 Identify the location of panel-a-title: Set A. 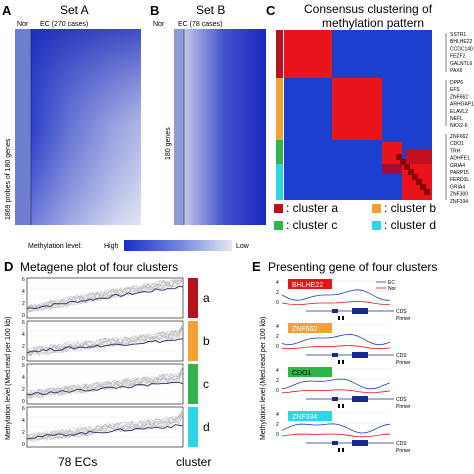
(74, 10).